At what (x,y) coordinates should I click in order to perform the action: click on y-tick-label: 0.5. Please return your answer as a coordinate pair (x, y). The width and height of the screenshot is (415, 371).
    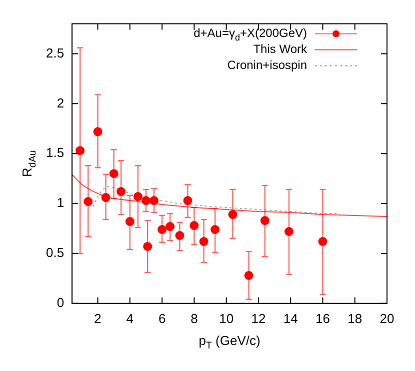
    Looking at the image, I should click on (55, 252).